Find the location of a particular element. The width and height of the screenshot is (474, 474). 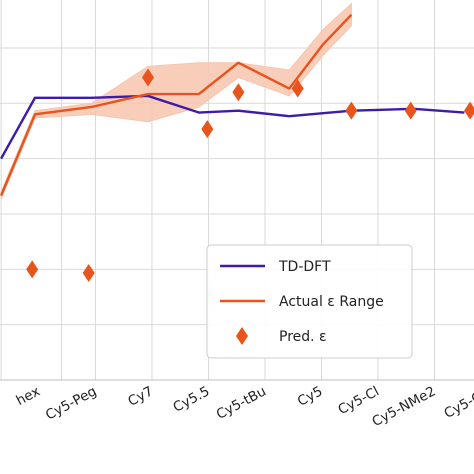

x-tick-label: Cy5-CM is located at coordinates (457, 402).